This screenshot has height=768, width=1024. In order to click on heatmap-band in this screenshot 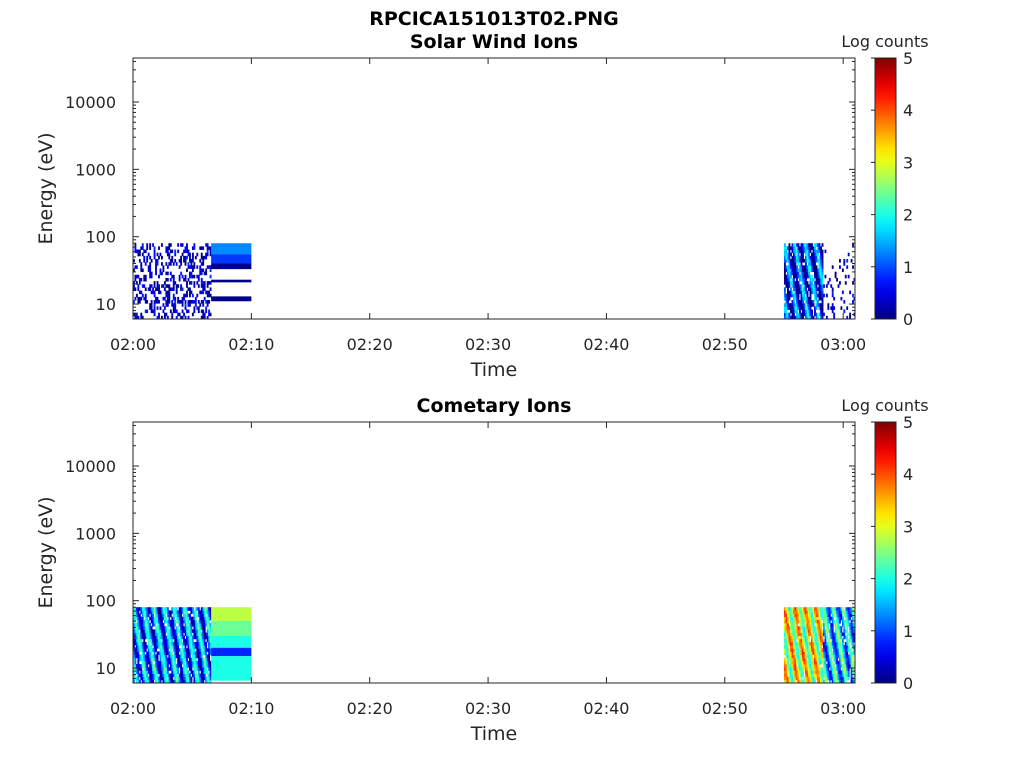, I will do `click(231, 641)`.